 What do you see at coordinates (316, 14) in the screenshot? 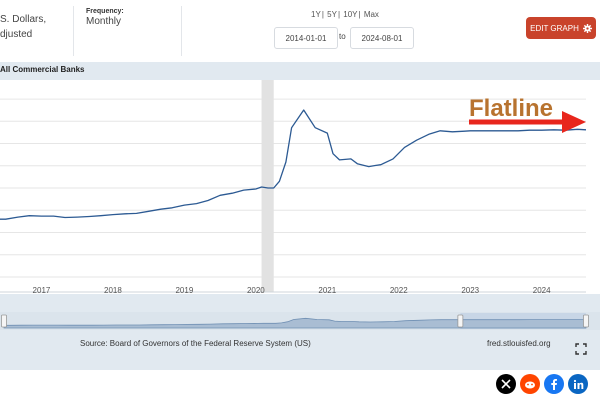
I see `range-1y: 1Y` at bounding box center [316, 14].